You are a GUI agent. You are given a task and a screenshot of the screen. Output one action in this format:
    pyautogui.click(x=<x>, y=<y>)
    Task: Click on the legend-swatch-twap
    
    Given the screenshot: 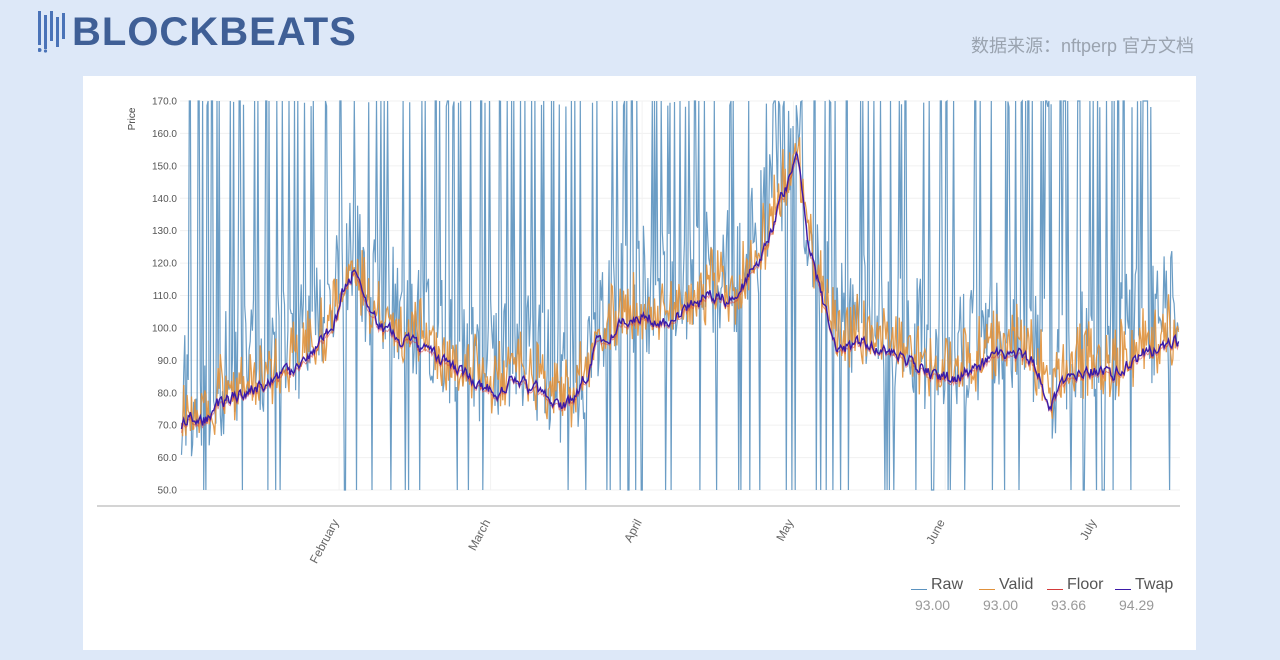 What is the action you would take?
    pyautogui.click(x=1123, y=589)
    